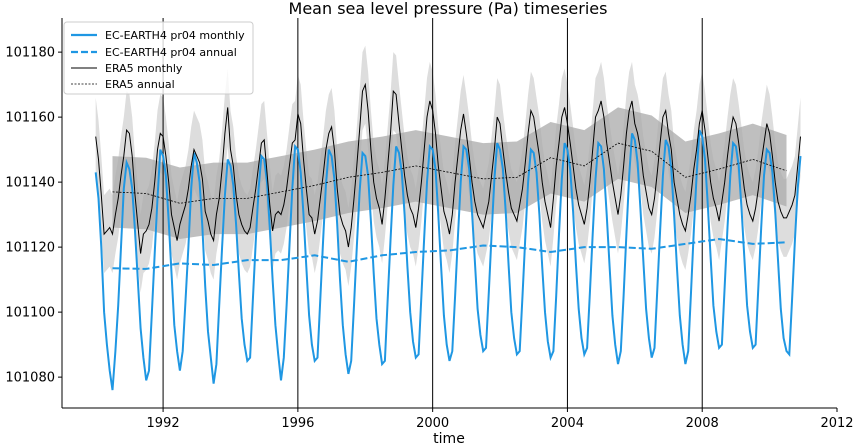 The image size is (853, 446). I want to click on x-tick-label: 2000, so click(432, 423).